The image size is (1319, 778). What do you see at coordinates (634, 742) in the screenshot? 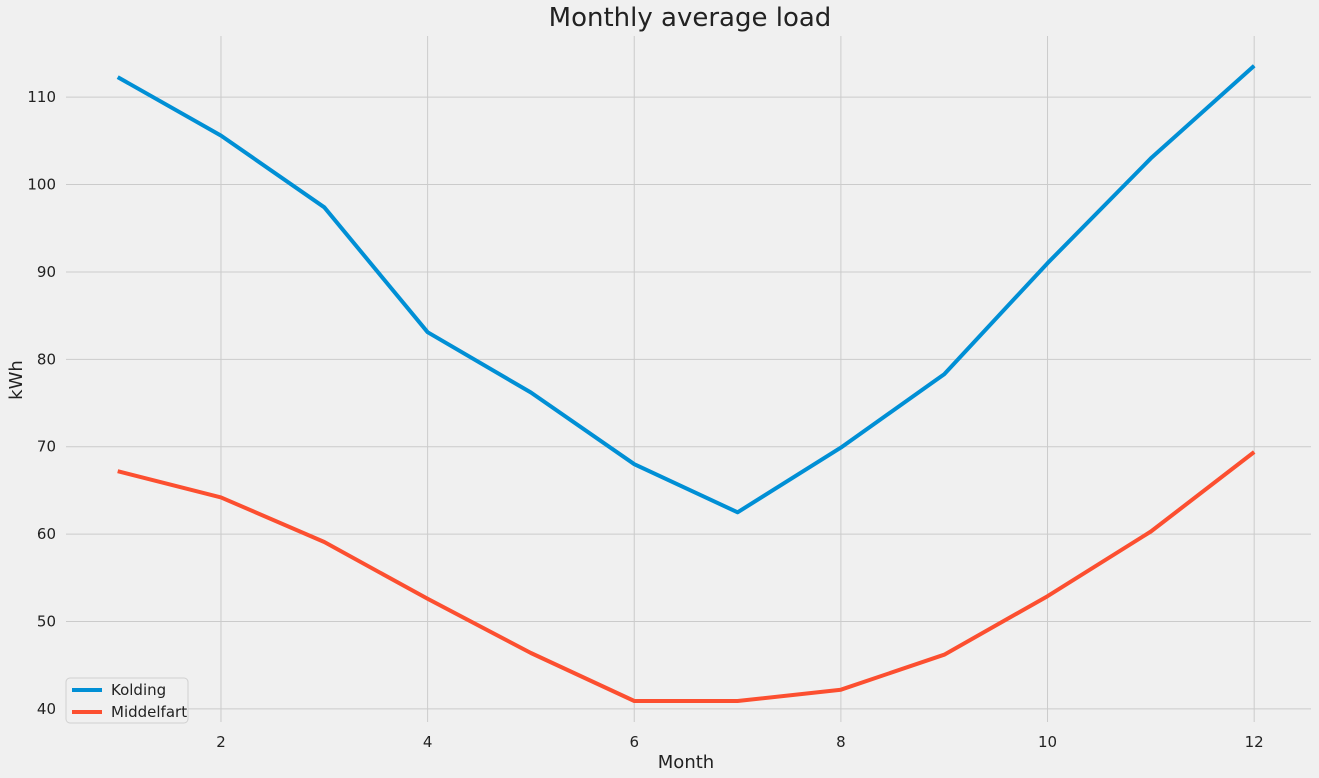
I see `x-tick-label: 6` at bounding box center [634, 742].